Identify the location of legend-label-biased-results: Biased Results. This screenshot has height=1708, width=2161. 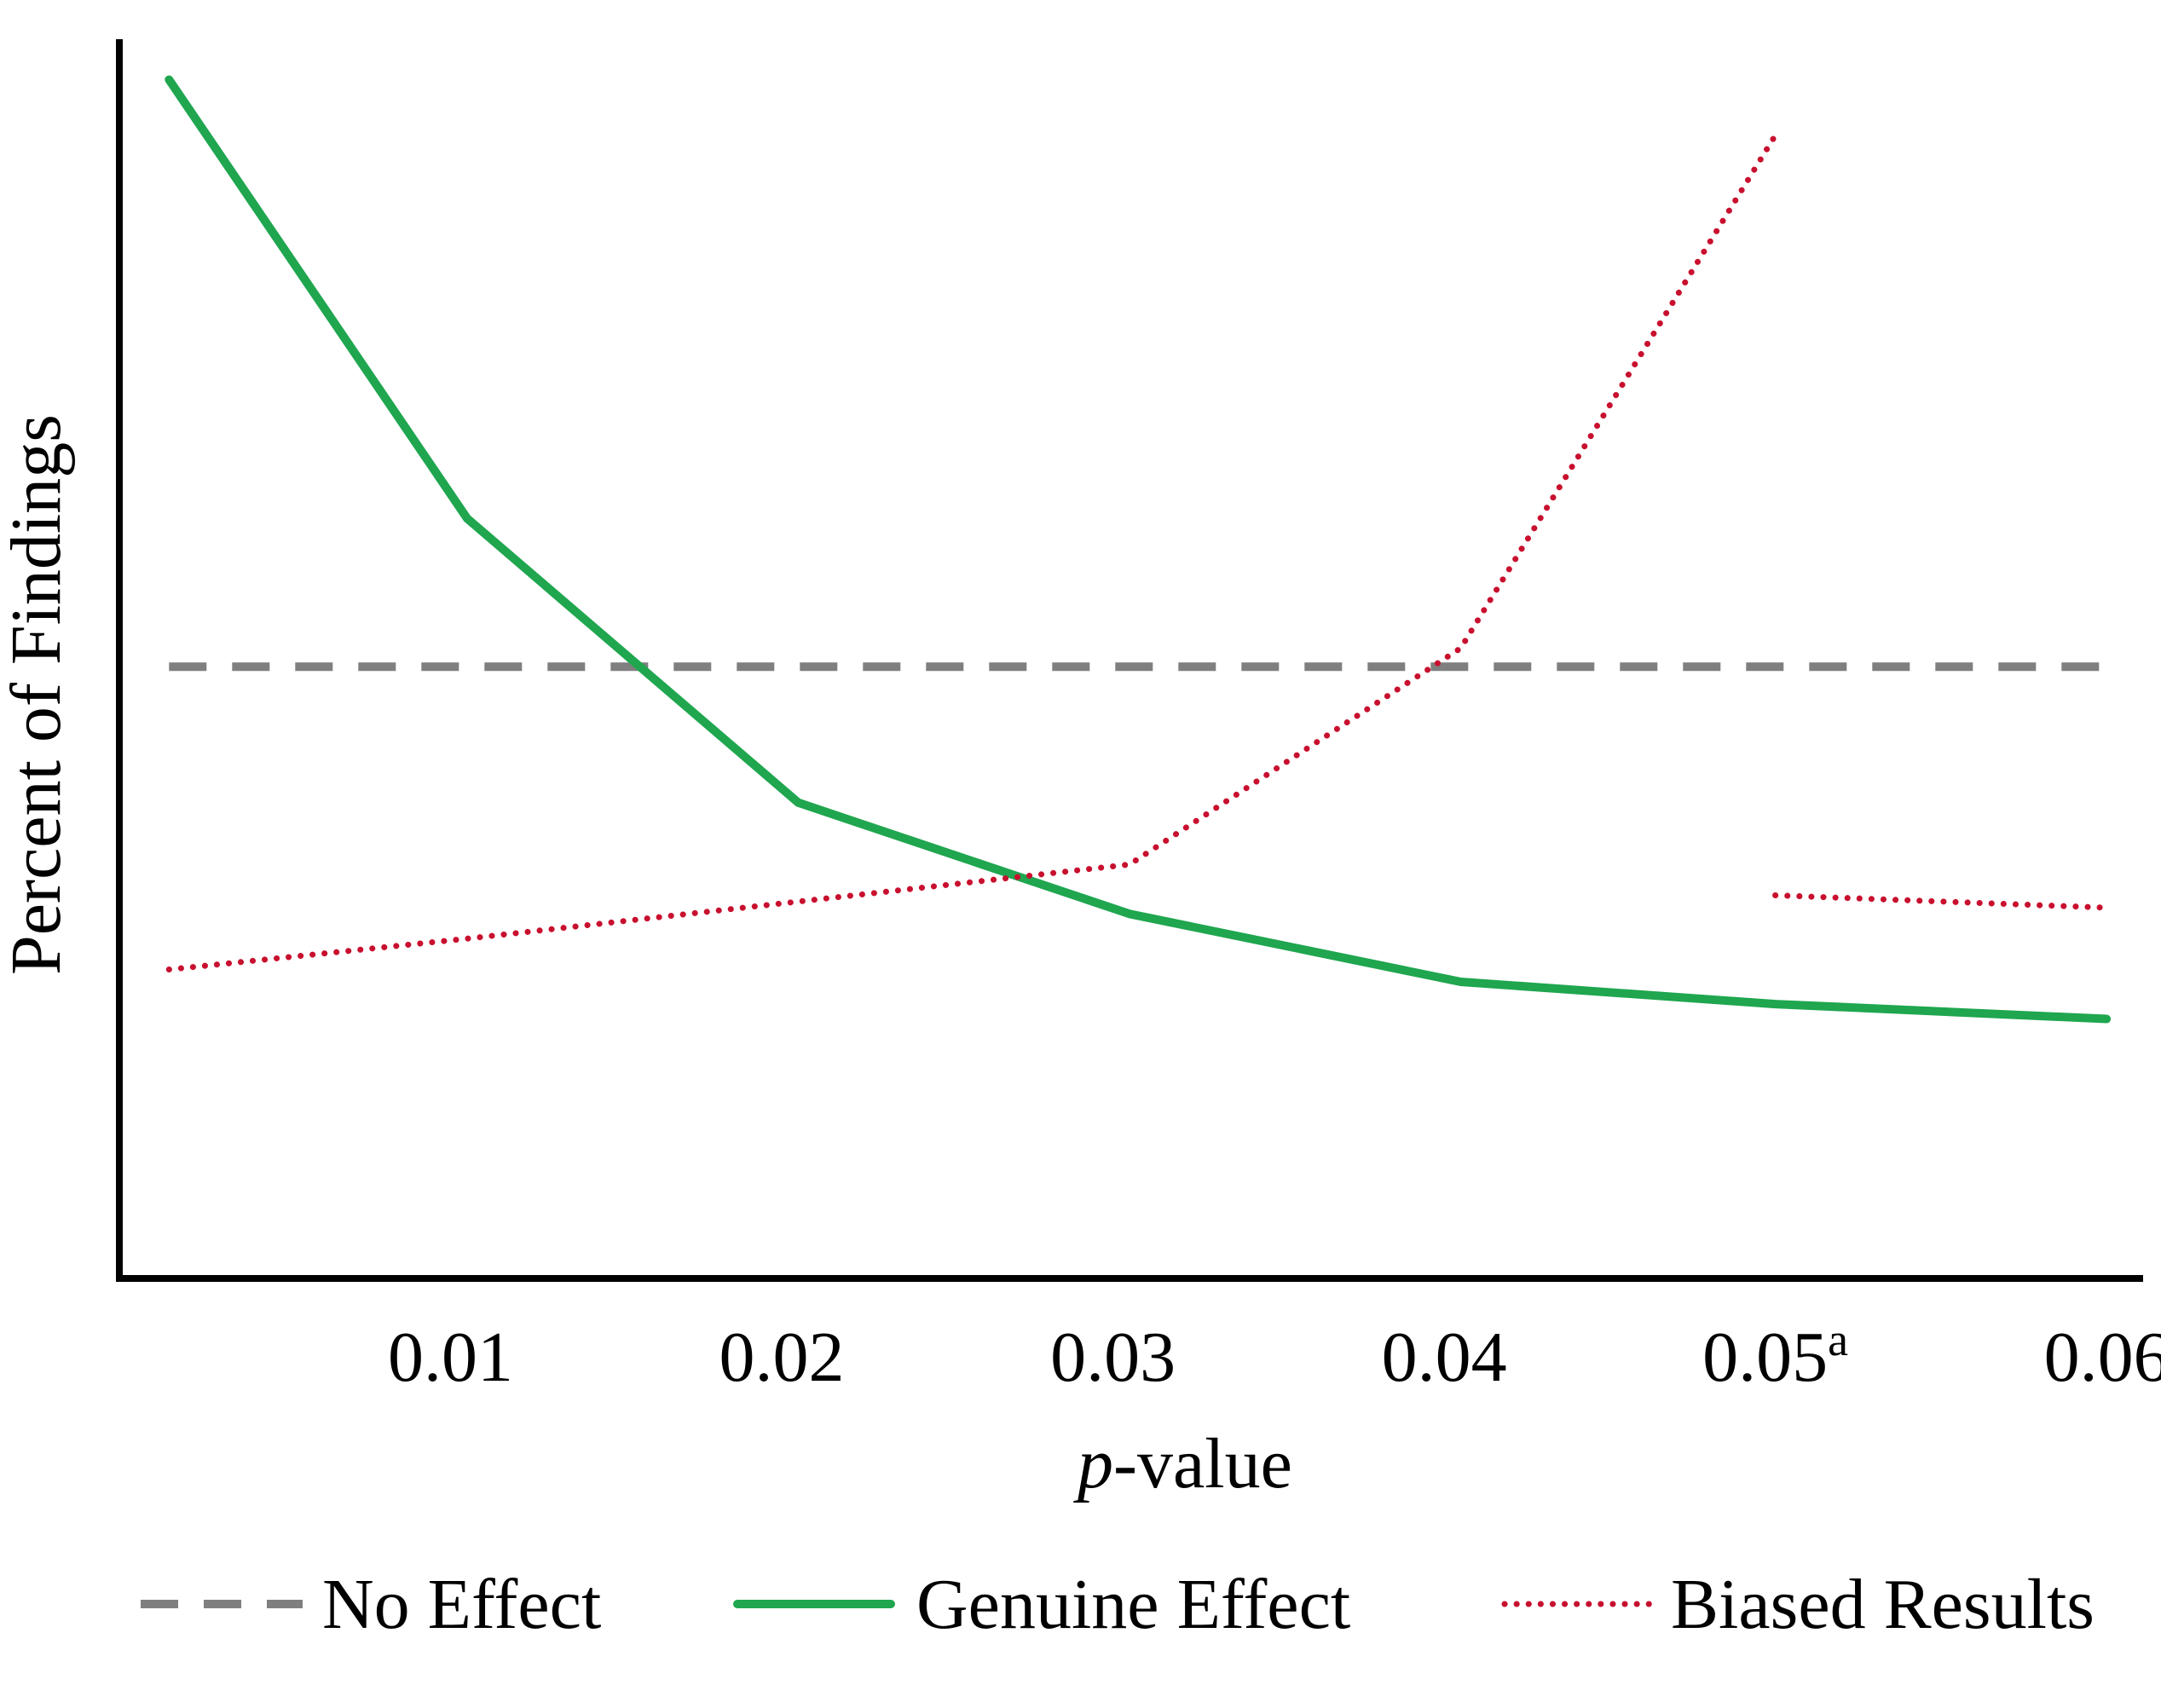
(1883, 1604).